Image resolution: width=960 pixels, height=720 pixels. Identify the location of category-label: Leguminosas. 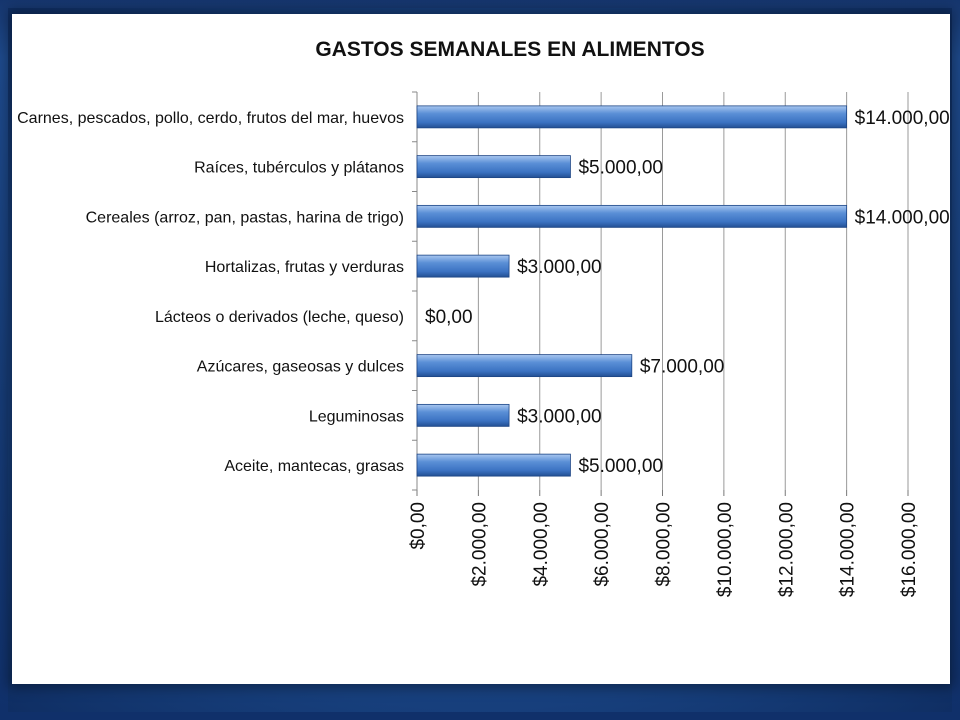
(356, 416).